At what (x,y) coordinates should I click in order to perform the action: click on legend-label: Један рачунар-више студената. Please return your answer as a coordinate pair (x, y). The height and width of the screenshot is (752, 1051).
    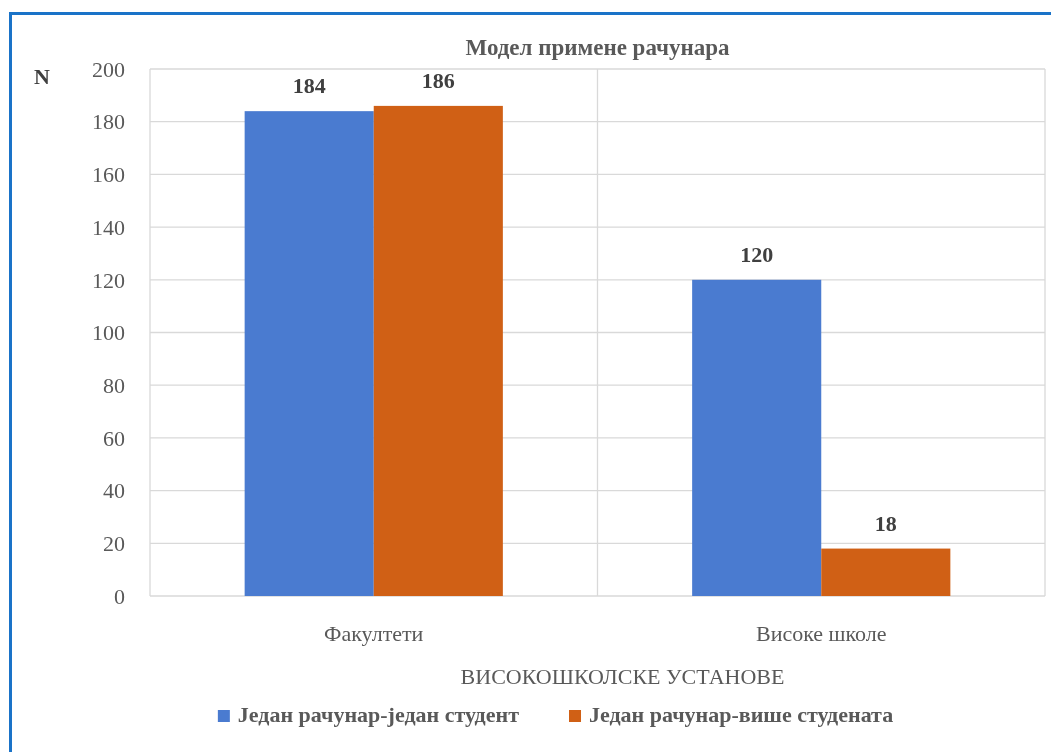
    Looking at the image, I should click on (741, 714).